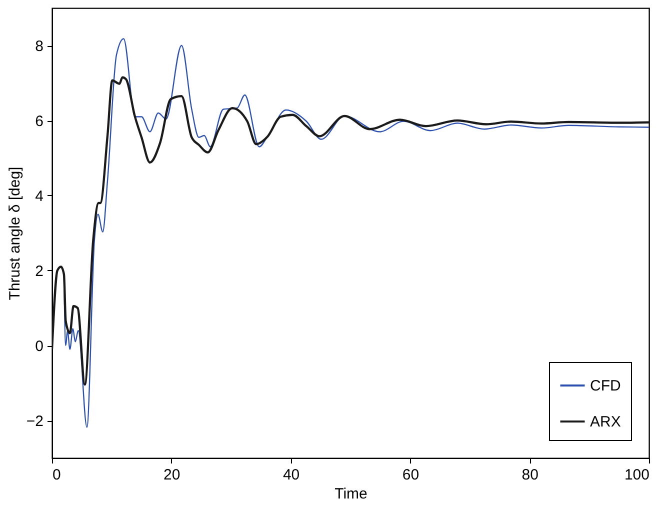 Image resolution: width=670 pixels, height=513 pixels. I want to click on x-tick-label: 60, so click(411, 475).